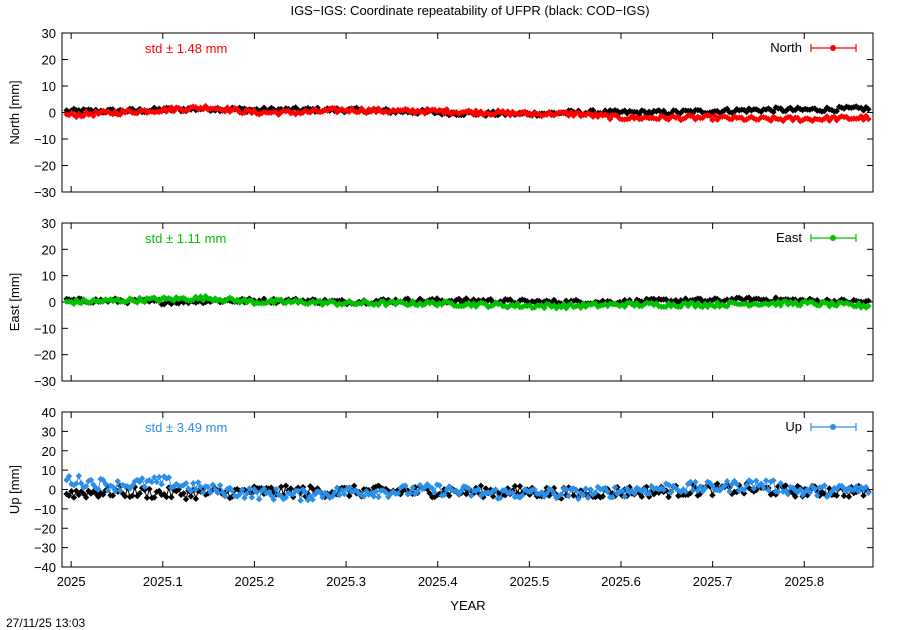  I want to click on x-tick-label: 2025.4, so click(438, 581).